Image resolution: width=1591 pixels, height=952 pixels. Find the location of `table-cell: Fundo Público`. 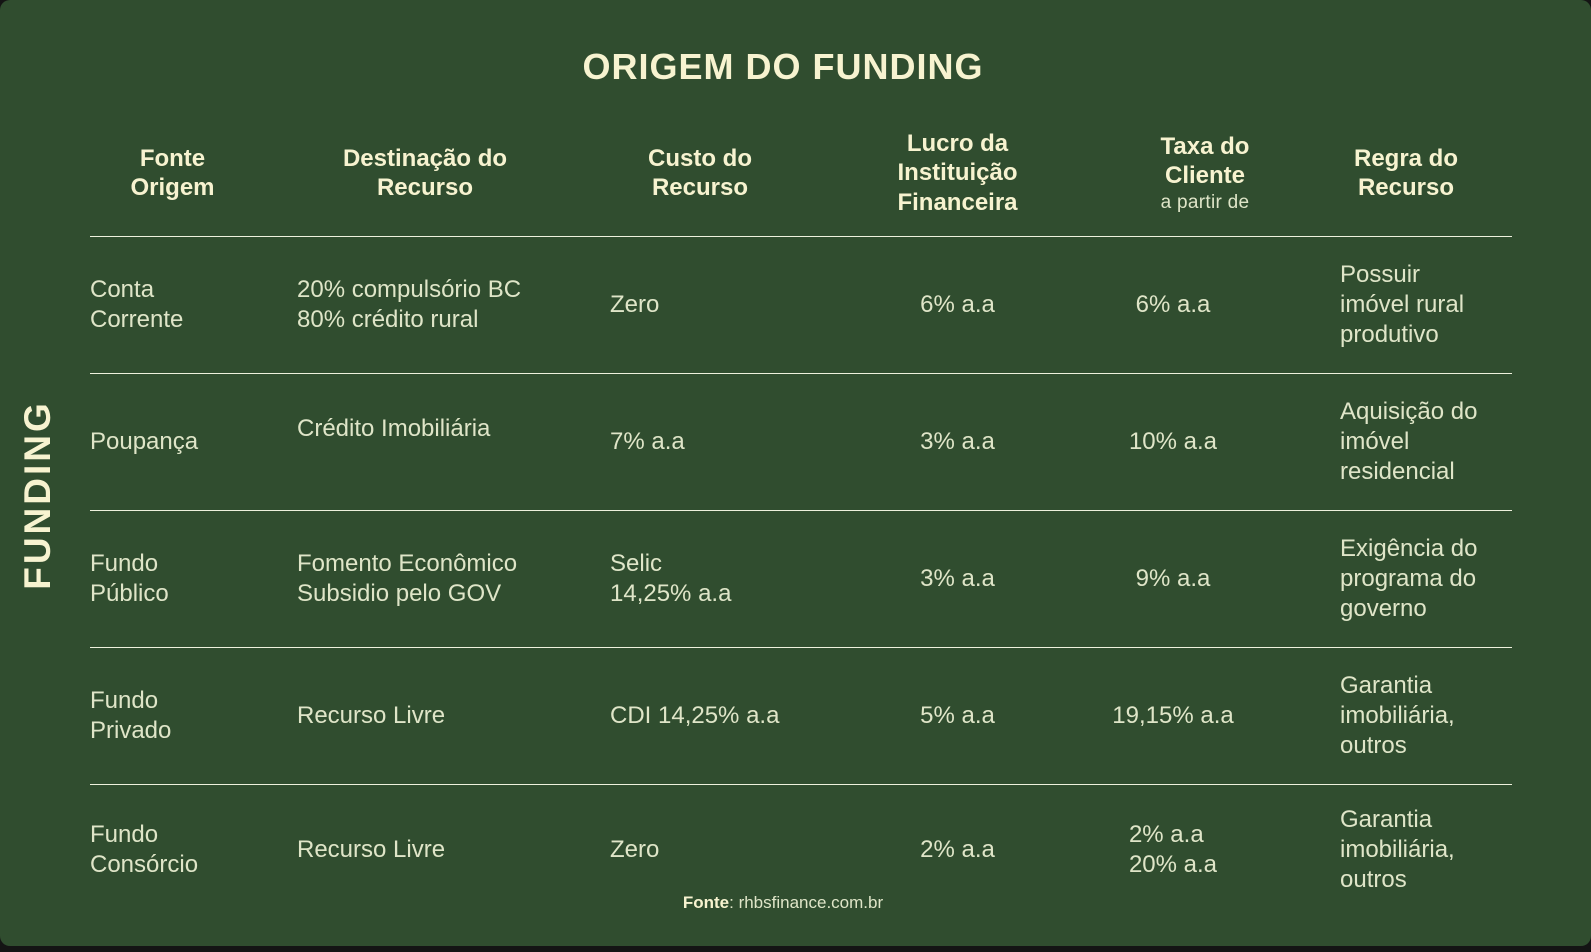

table-cell: Fundo Público is located at coordinates (129, 578).